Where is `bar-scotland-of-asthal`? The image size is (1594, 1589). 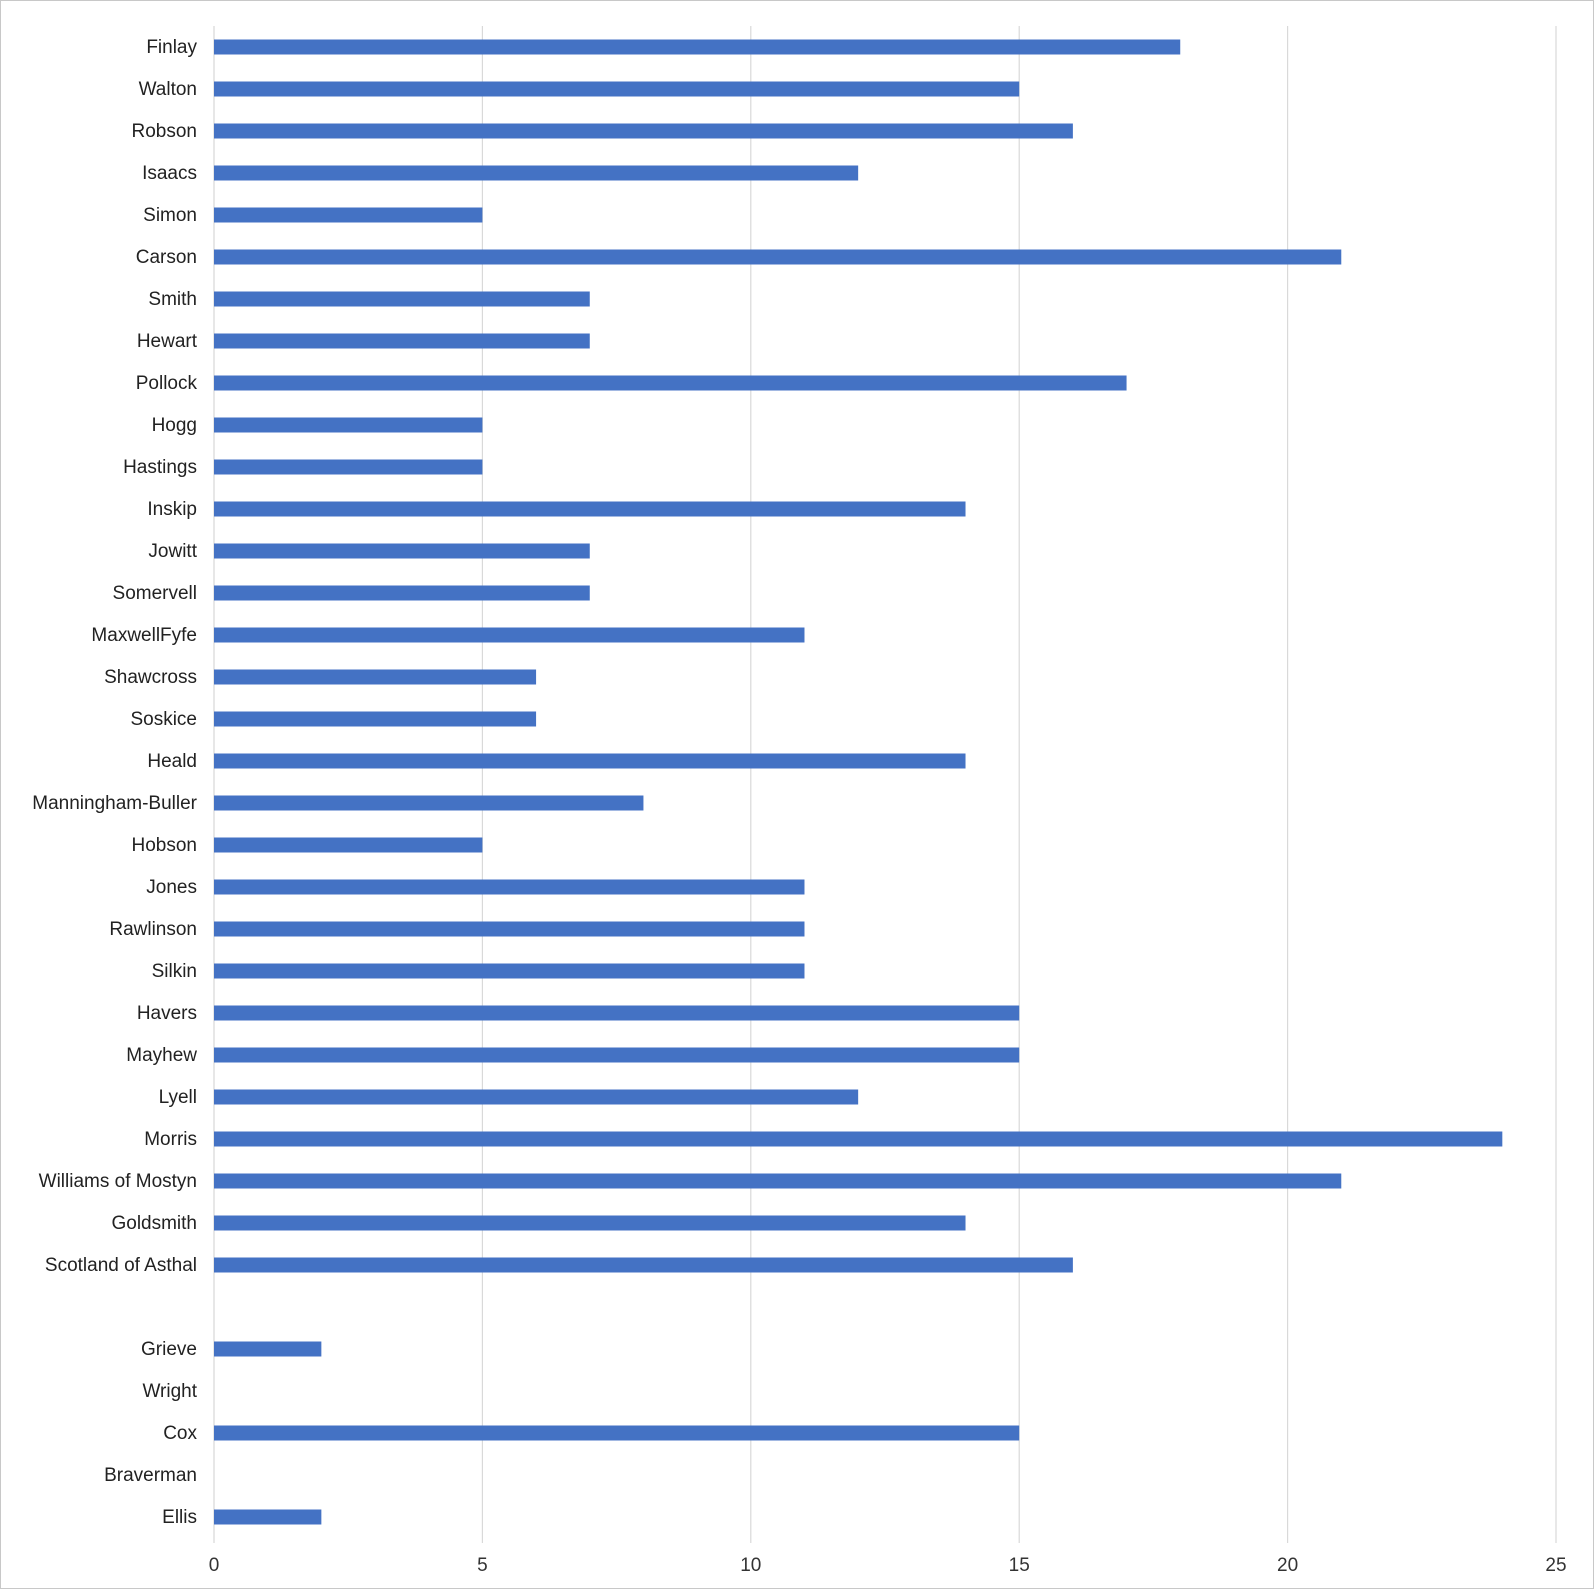
bar-scotland-of-asthal is located at coordinates (643, 1265).